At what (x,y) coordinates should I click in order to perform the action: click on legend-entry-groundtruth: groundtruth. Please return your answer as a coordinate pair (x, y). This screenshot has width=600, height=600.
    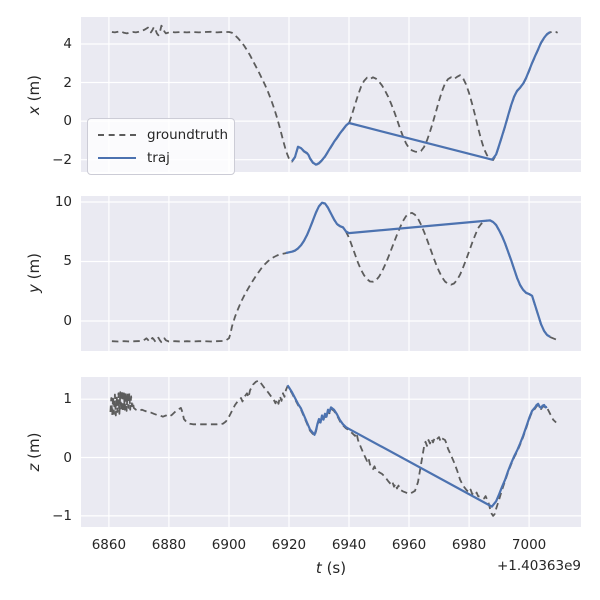
    Looking at the image, I should click on (163, 135).